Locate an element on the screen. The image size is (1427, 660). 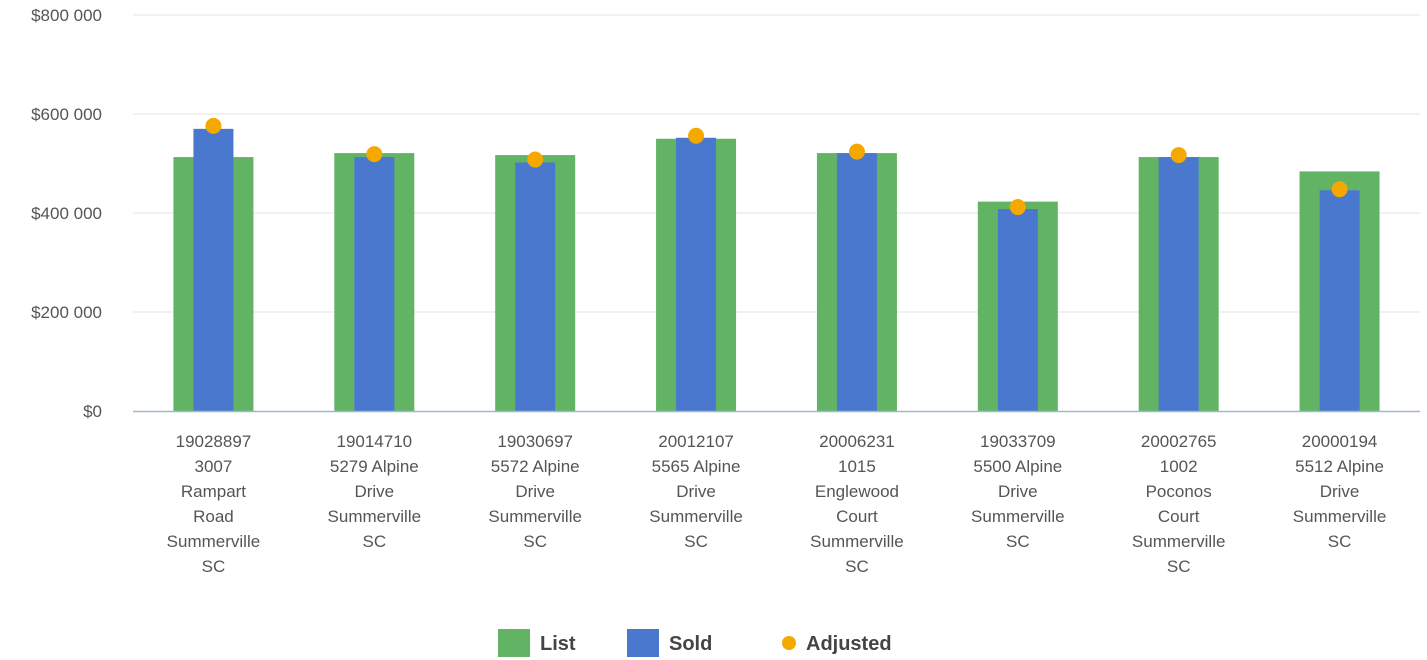
y-tick-label: $400 000 is located at coordinates (66, 213).